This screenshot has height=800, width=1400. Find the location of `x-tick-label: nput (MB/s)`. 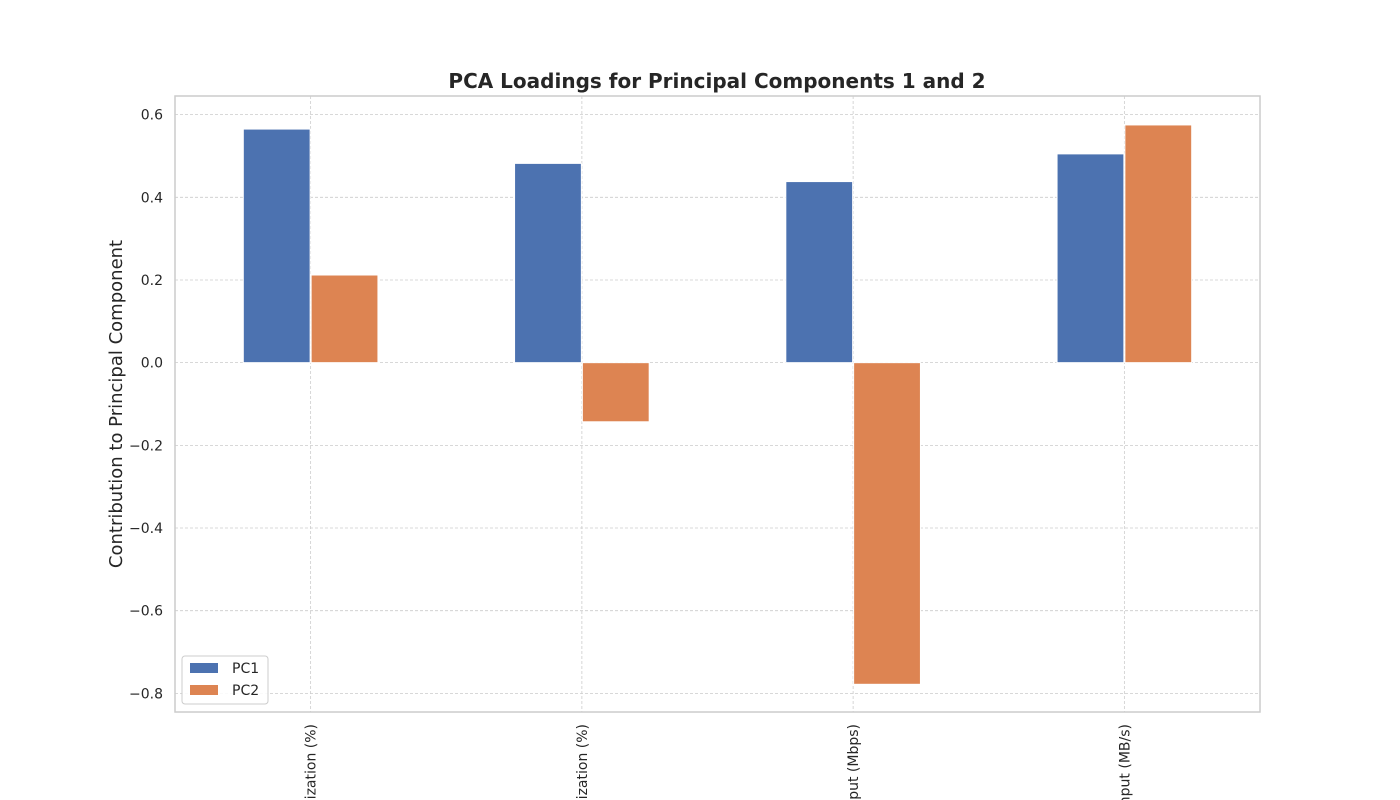

x-tick-label: nput (MB/s) is located at coordinates (1125, 762).